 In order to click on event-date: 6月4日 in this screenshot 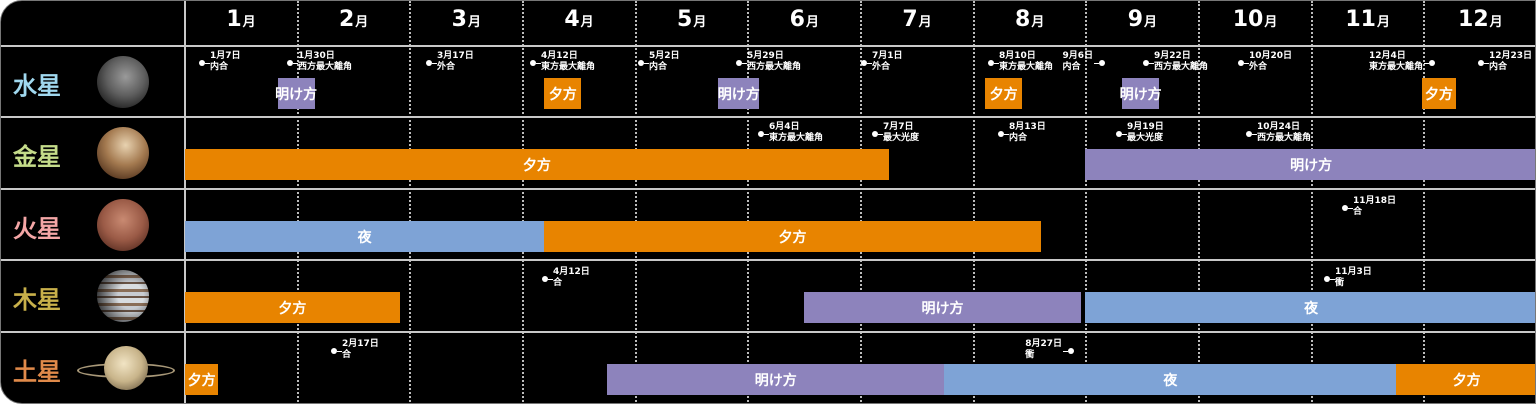, I will do `click(784, 127)`.